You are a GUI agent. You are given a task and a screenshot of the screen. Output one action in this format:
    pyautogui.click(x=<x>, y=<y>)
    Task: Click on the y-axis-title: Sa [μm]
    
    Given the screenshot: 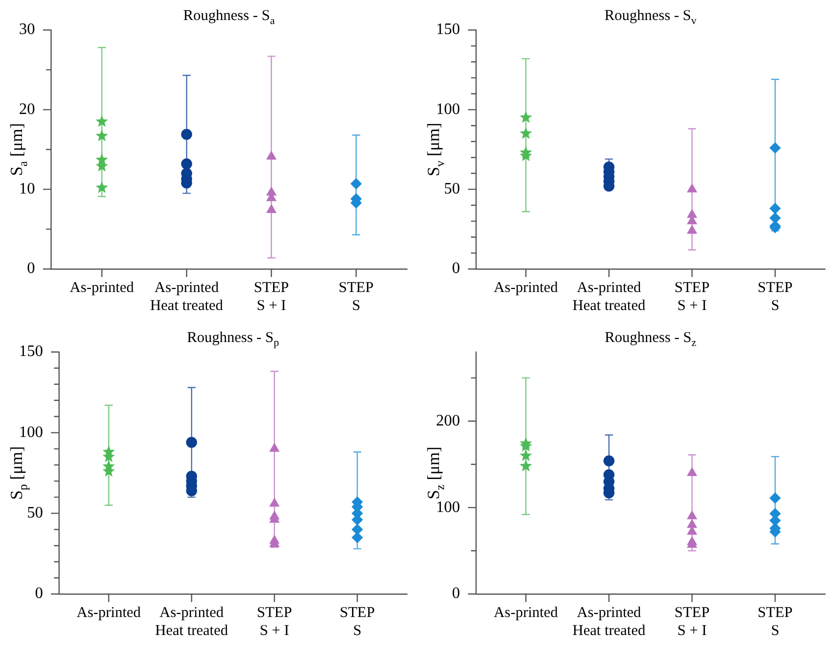 What is the action you would take?
    pyautogui.click(x=18, y=149)
    